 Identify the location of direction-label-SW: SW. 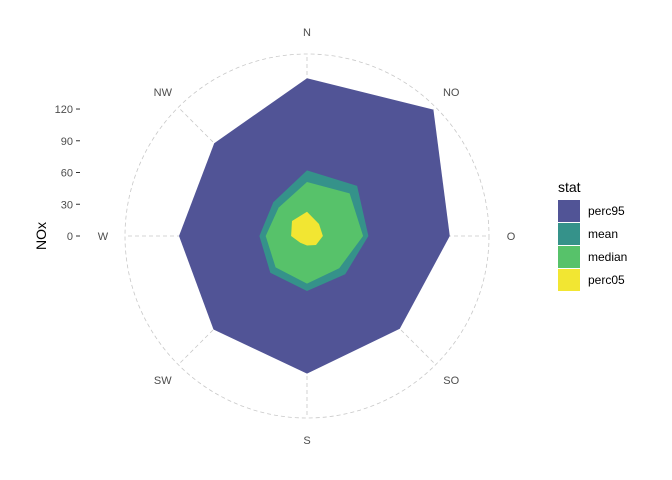
(163, 381).